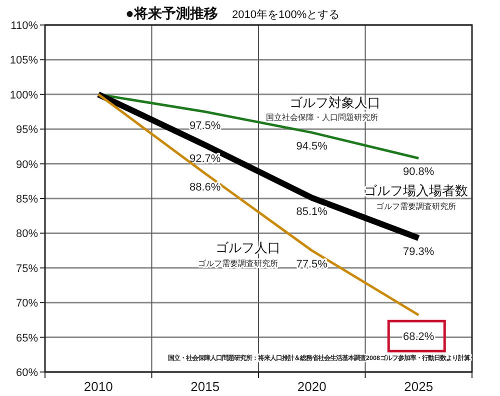 The width and height of the screenshot is (500, 396). Describe the element at coordinates (172, 13) in the screenshot. I see `chart-title: ●将来予測推移` at that location.